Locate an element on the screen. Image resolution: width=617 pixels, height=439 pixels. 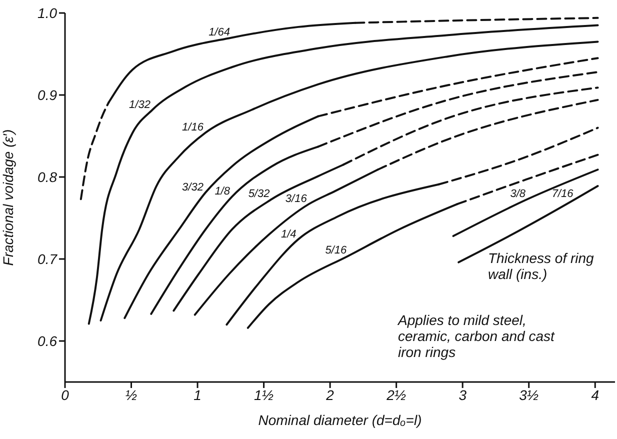
series-label: 3/8 is located at coordinates (518, 194).